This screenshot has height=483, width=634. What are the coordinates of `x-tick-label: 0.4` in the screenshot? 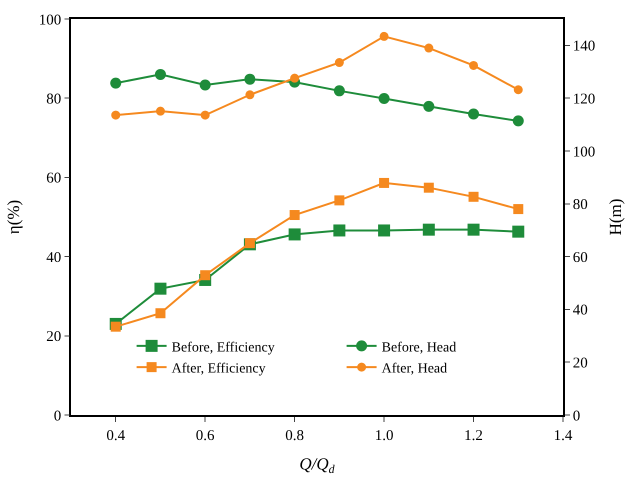 It's located at (116, 436).